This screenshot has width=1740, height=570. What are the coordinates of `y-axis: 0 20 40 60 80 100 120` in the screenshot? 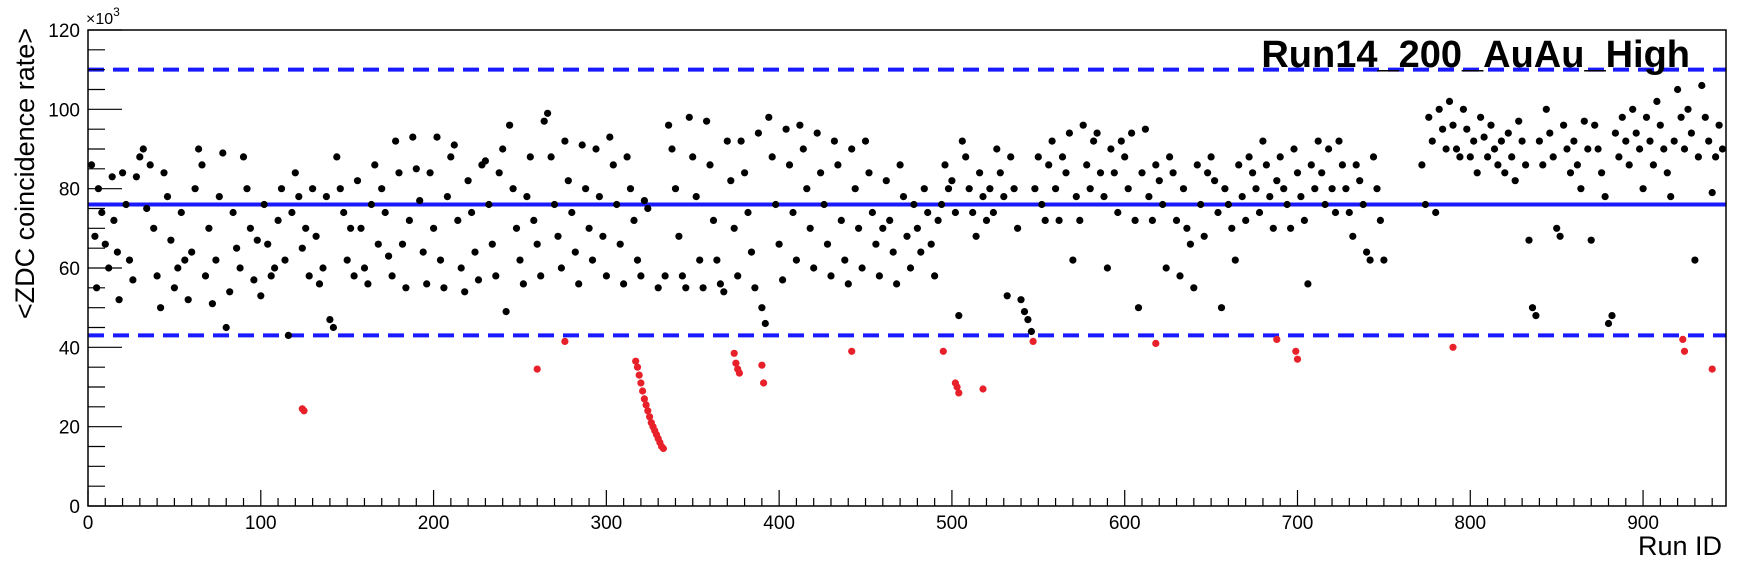 It's located at (85, 269).